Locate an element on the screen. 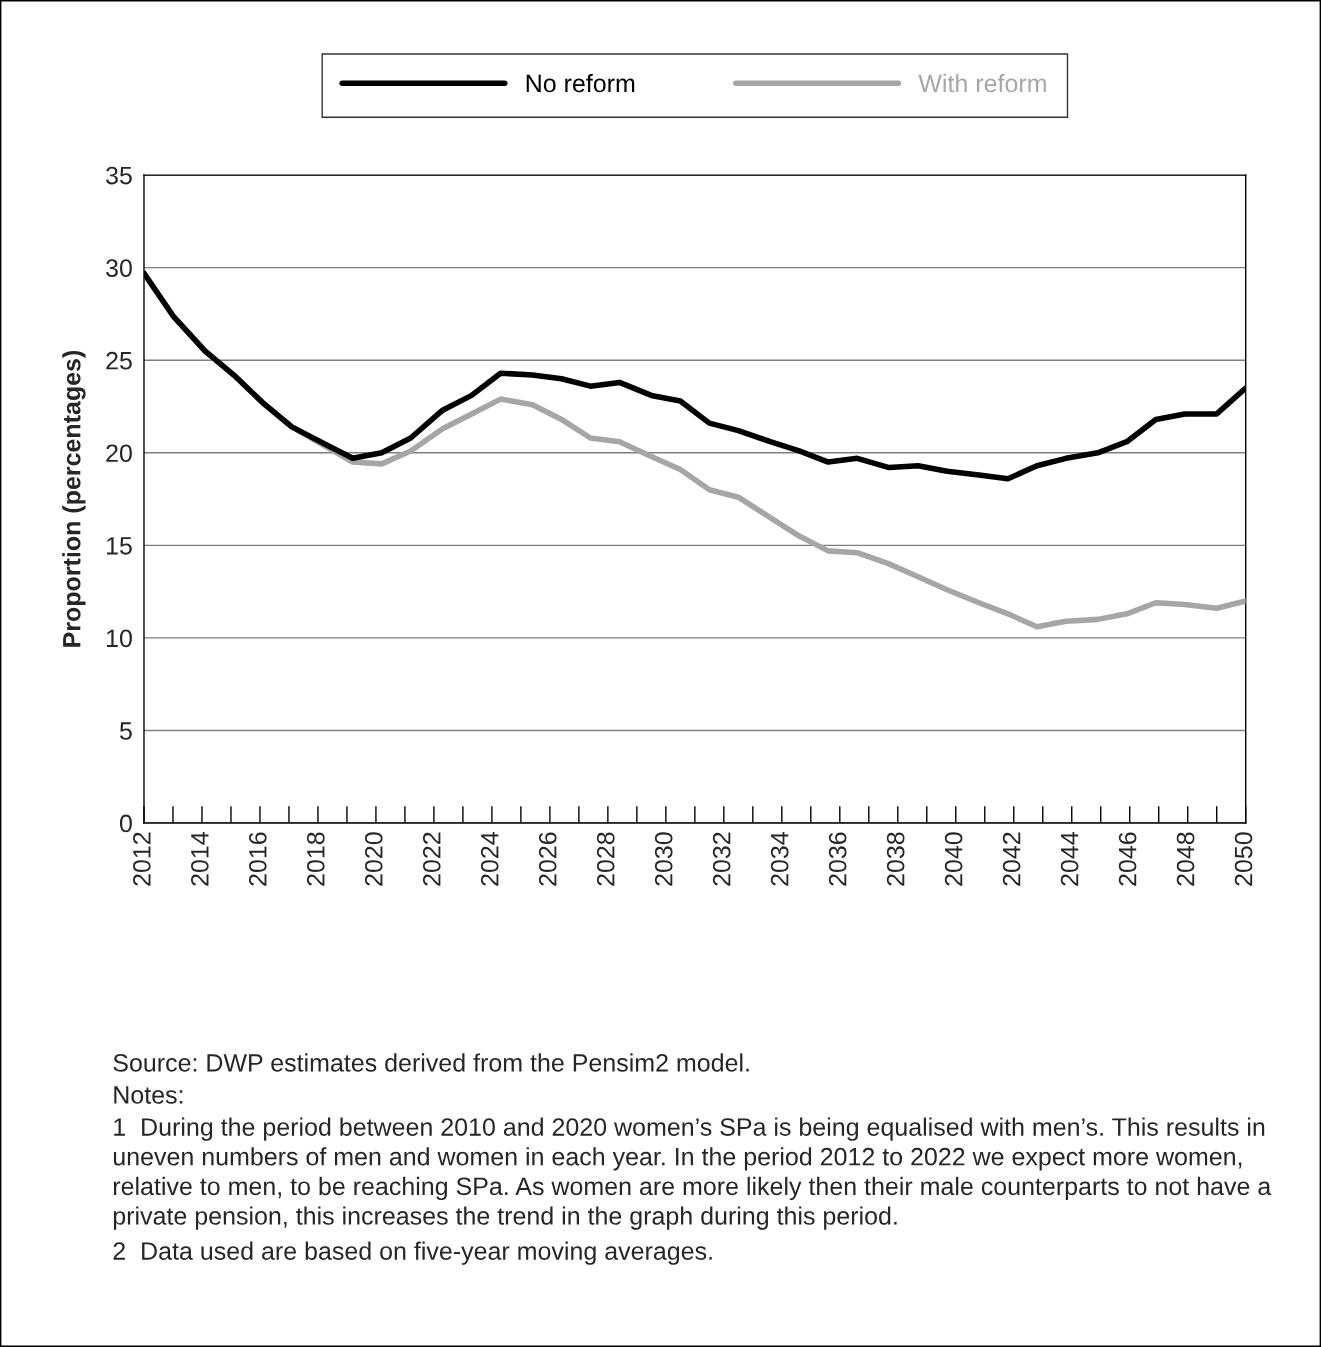 This screenshot has width=1321, height=1347. text: 1 During the period between 2010 and 2020 women’s SPa is being equalised with men’s. This results in uneven numbers of men and women in each year. In the period 2012 to 2022 we expect more women, relative to men, to be reaching SPa. As women are more likely then their male counterparts to not have a private pension, this increases the trend in the graph during this period. is located at coordinates (692, 1173).